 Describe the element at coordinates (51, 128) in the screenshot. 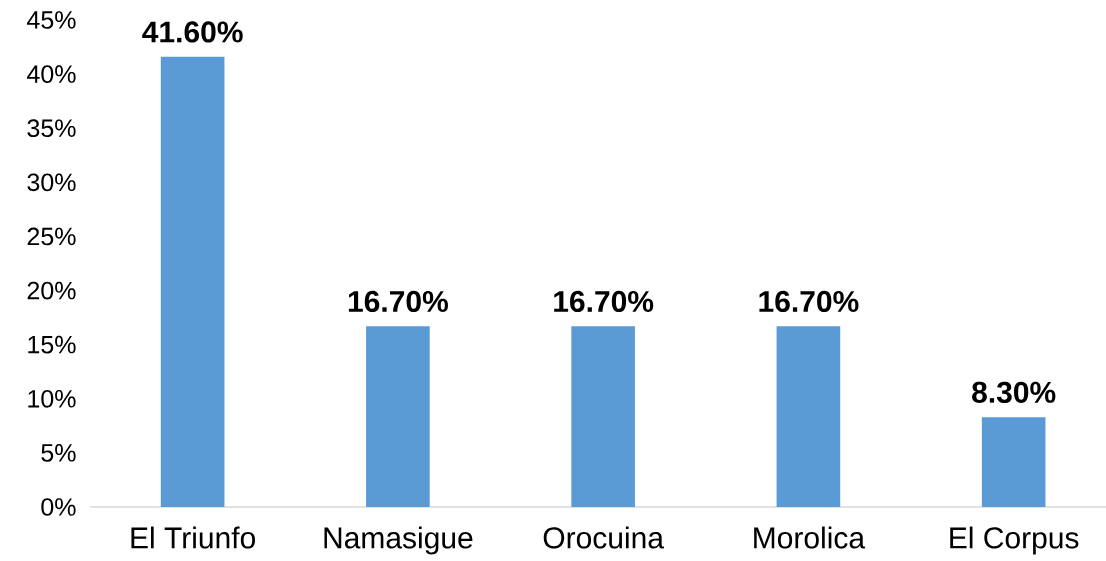

I see `y-tick-label: 35%` at that location.